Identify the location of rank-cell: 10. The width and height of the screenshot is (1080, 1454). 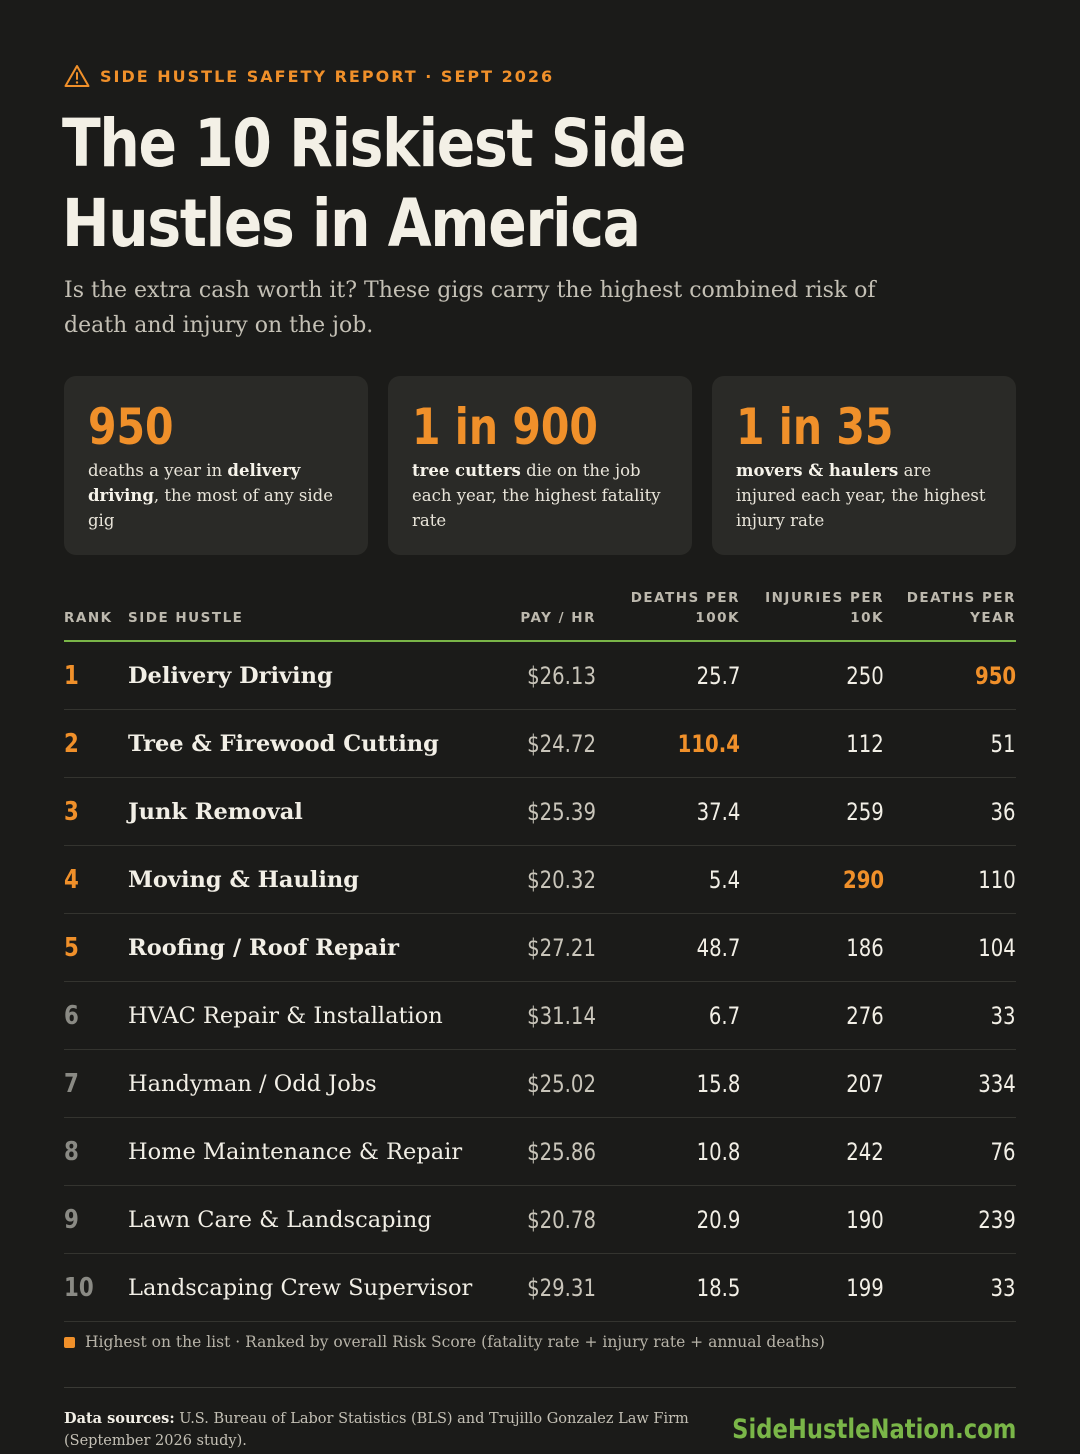
(79, 1287).